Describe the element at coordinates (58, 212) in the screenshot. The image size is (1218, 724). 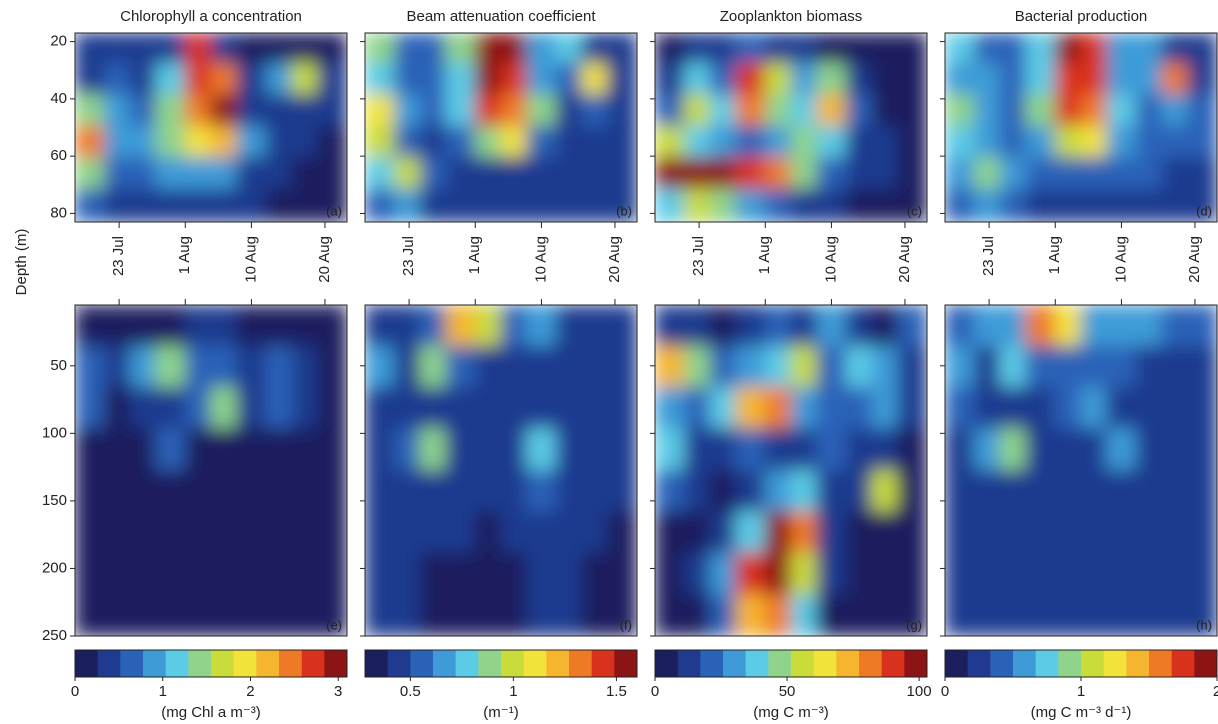
I see `y-tick-label: 80` at that location.